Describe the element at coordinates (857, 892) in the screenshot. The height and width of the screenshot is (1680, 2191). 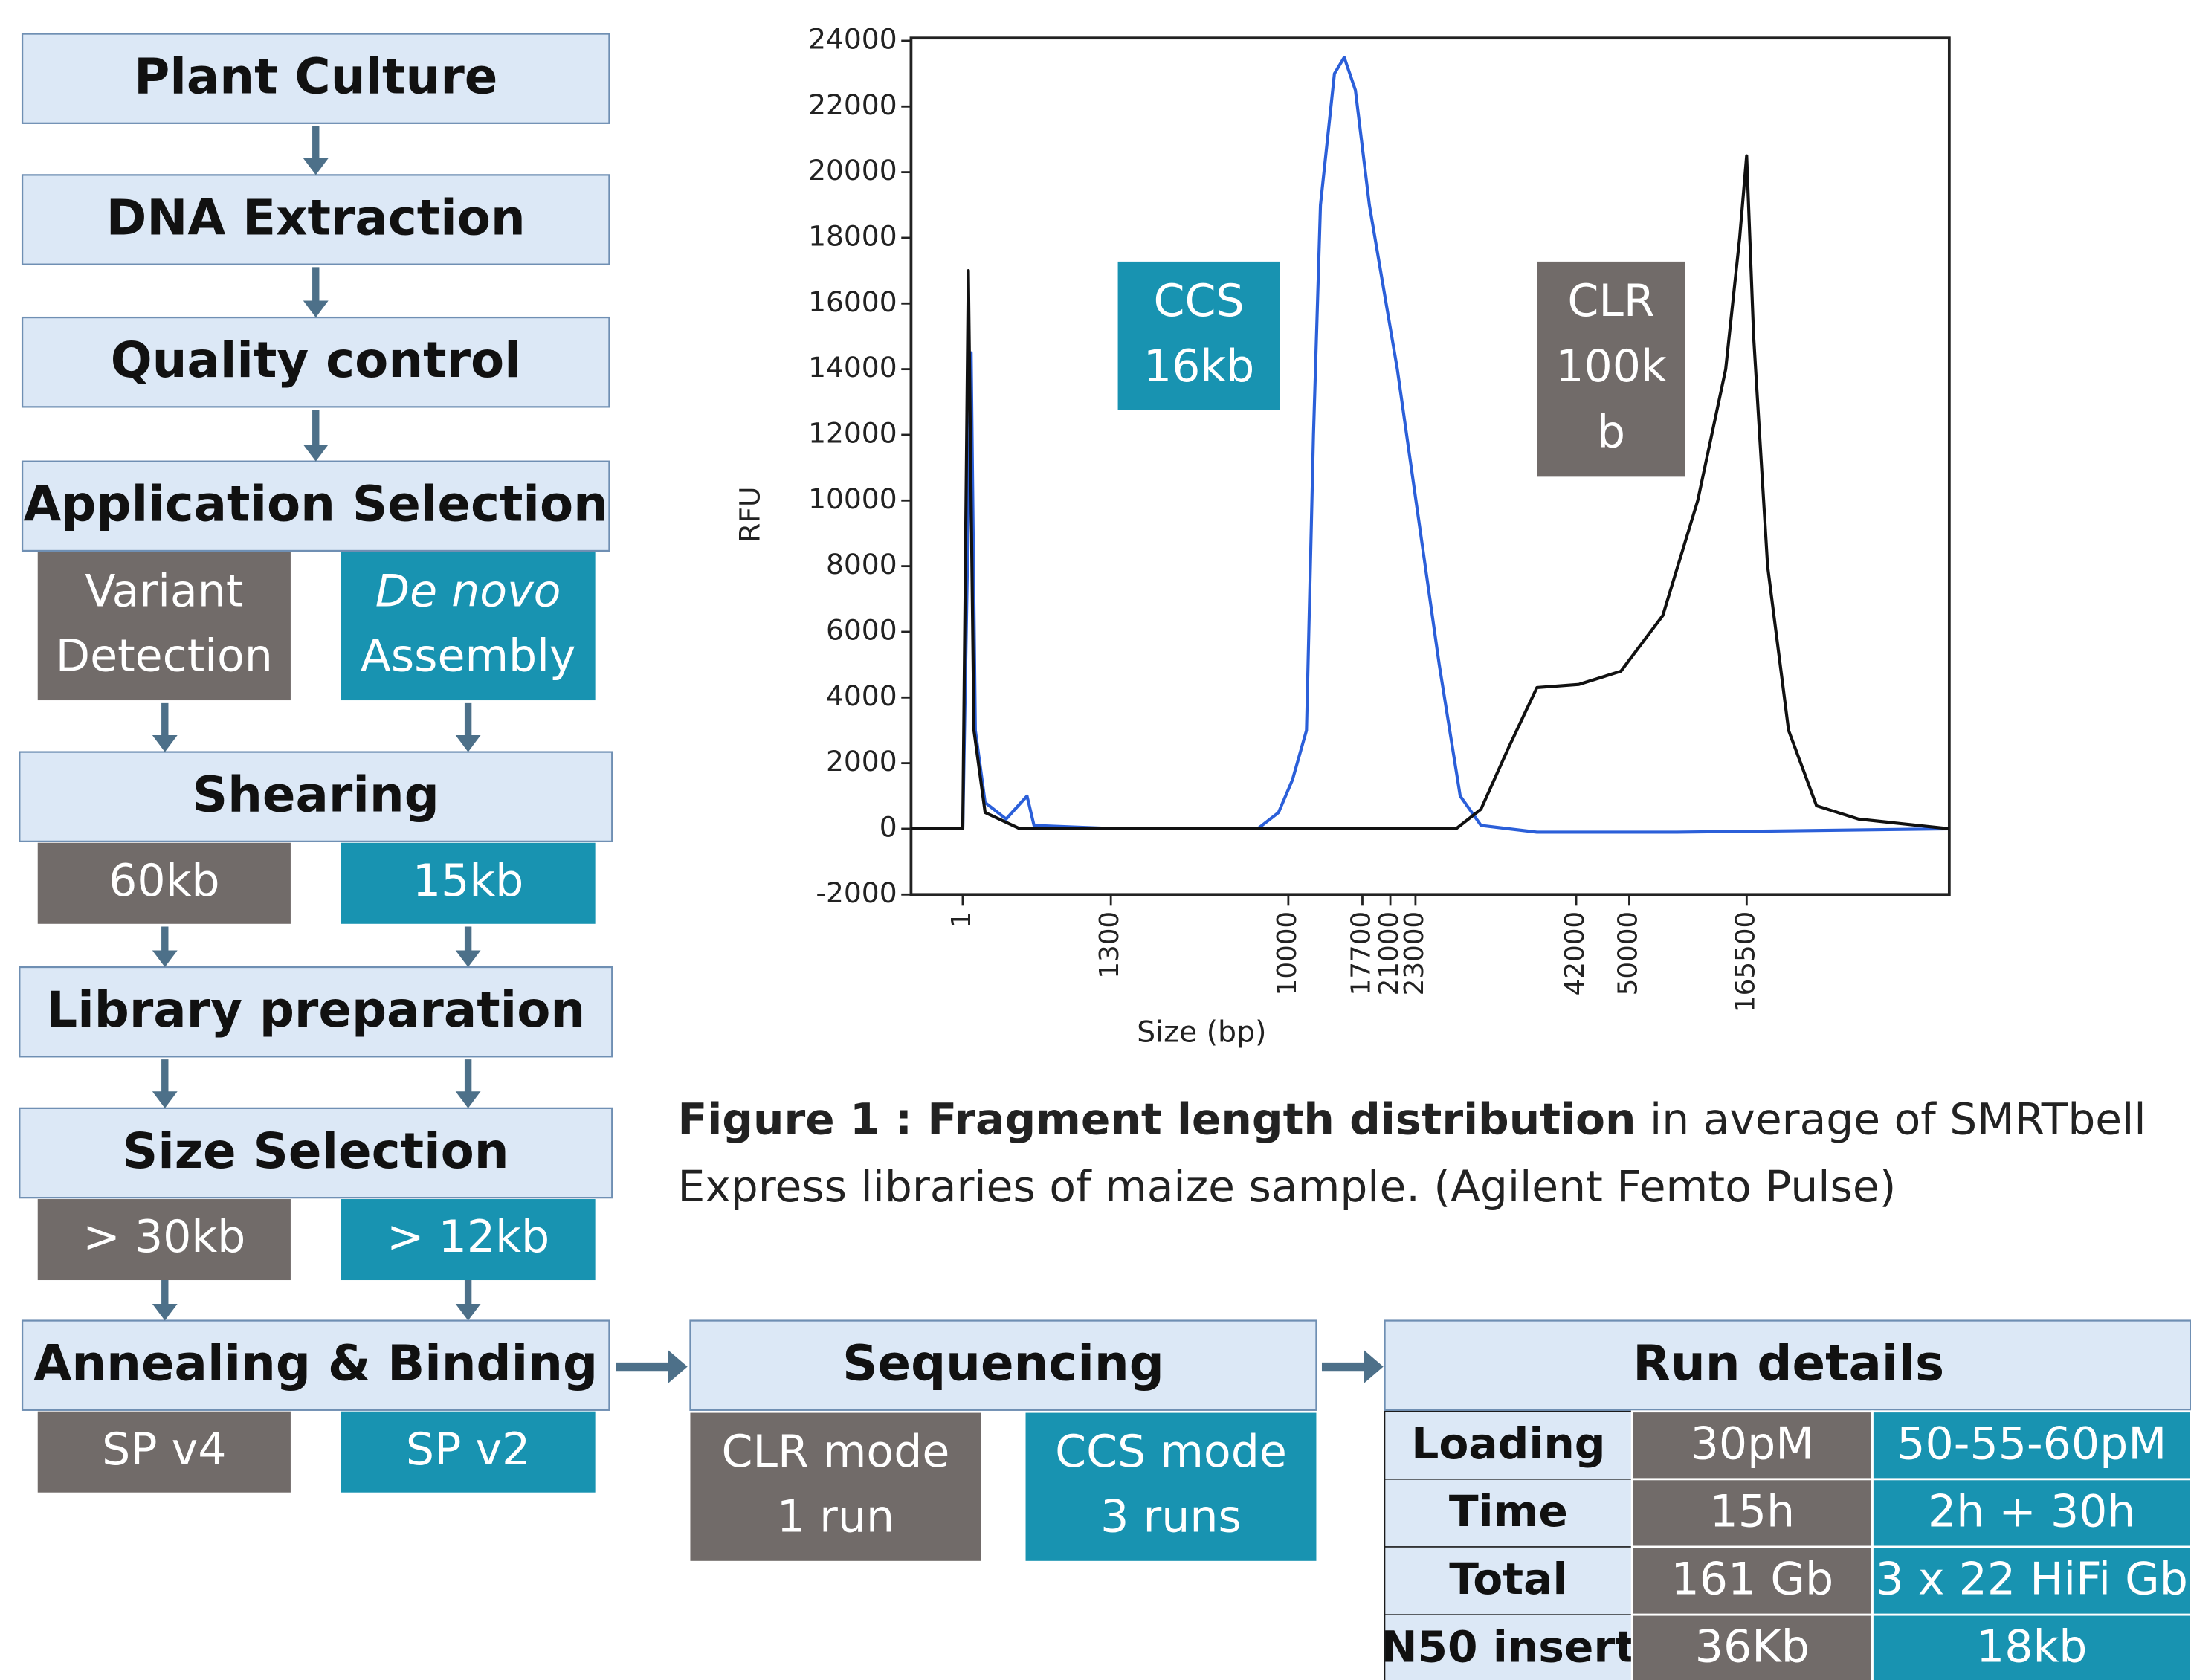
I see `y-tick-label: -2000` at that location.